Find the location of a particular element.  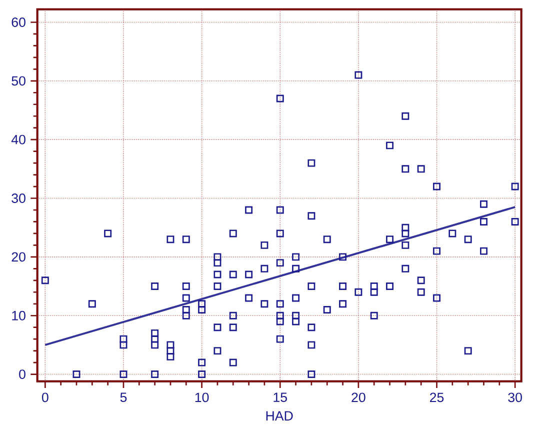

x-tick-label: 5 is located at coordinates (123, 397).